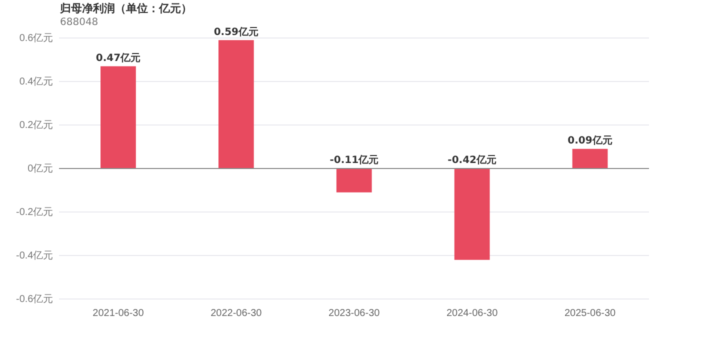 This screenshot has height=345, width=719. I want to click on data-label: -0.42亿元, so click(472, 160).